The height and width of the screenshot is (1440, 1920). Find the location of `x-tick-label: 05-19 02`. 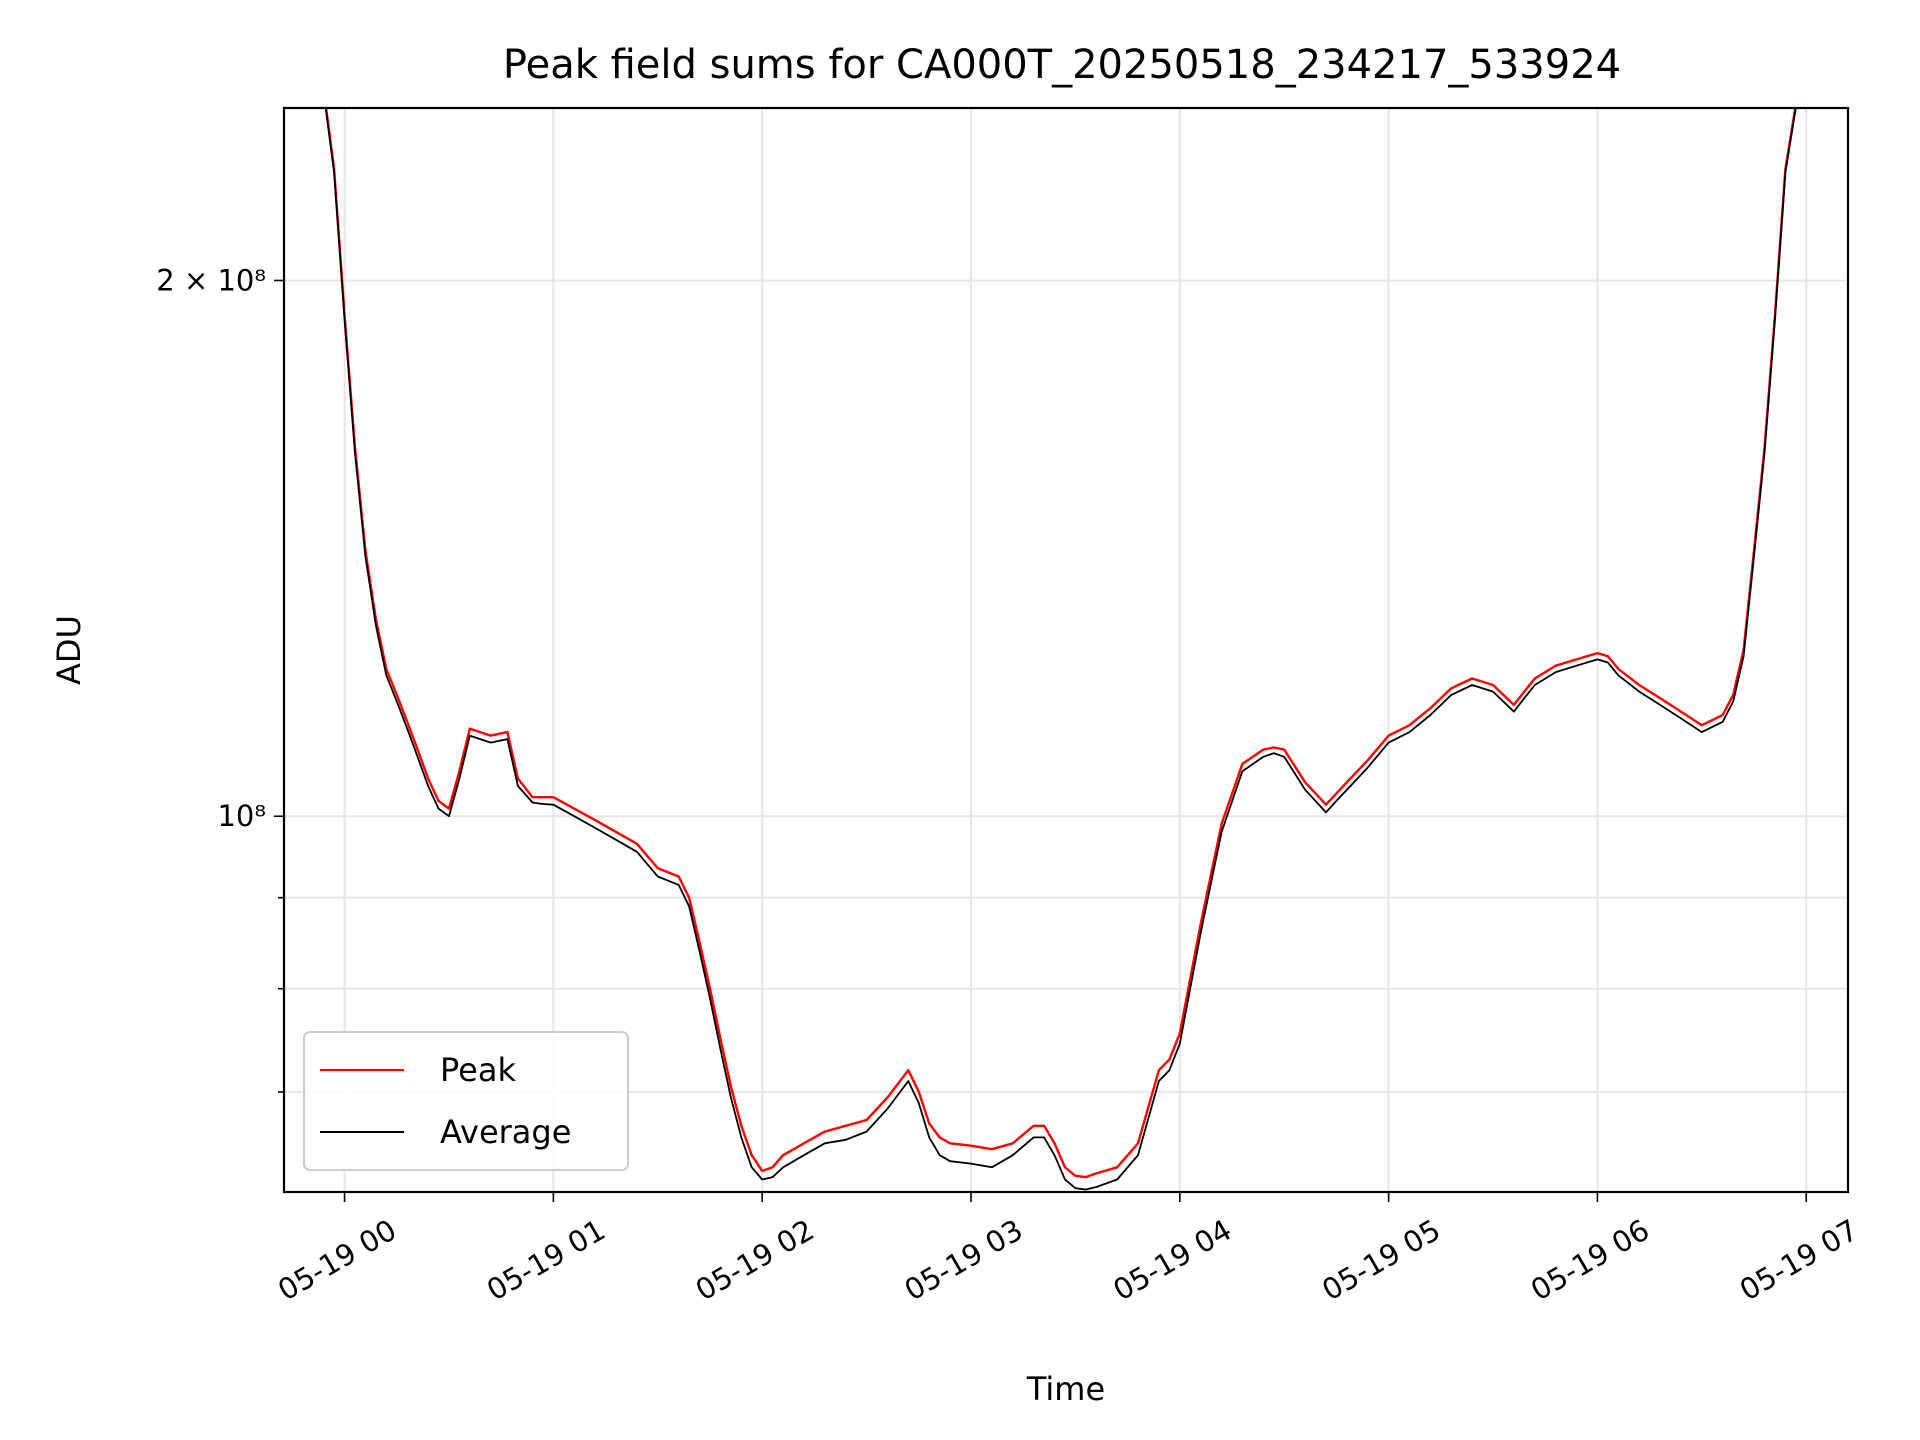

x-tick-label: 05-19 02 is located at coordinates (755, 1260).